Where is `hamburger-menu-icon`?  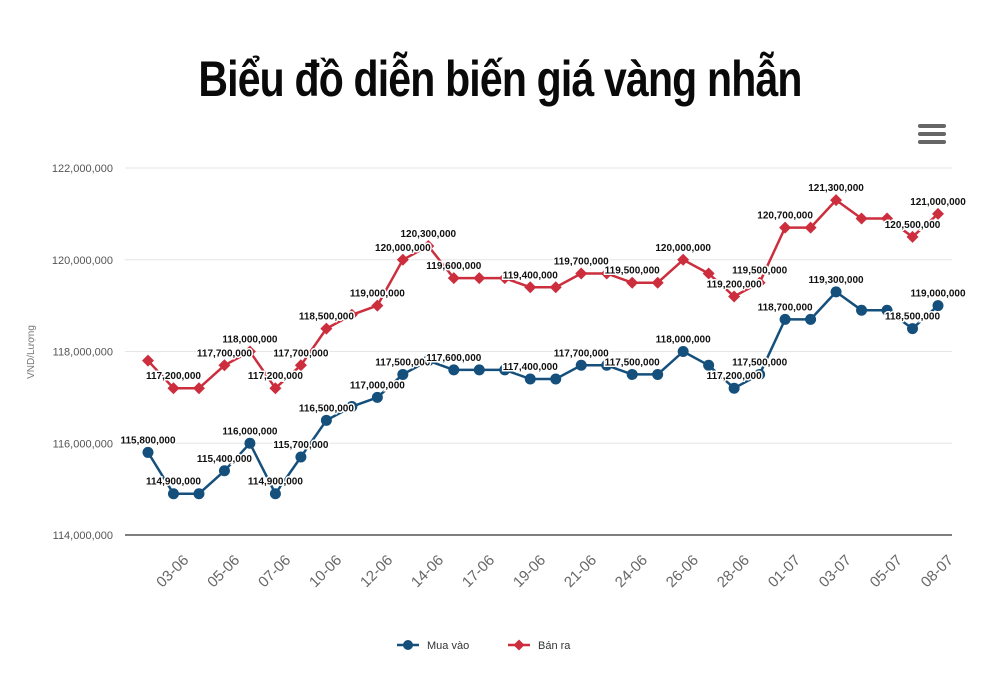 hamburger-menu-icon is located at coordinates (932, 136).